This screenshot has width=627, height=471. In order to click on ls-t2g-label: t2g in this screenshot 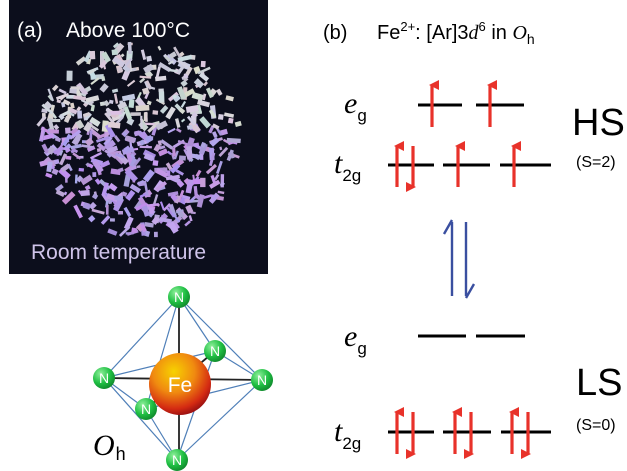, I will do `click(347, 434)`.